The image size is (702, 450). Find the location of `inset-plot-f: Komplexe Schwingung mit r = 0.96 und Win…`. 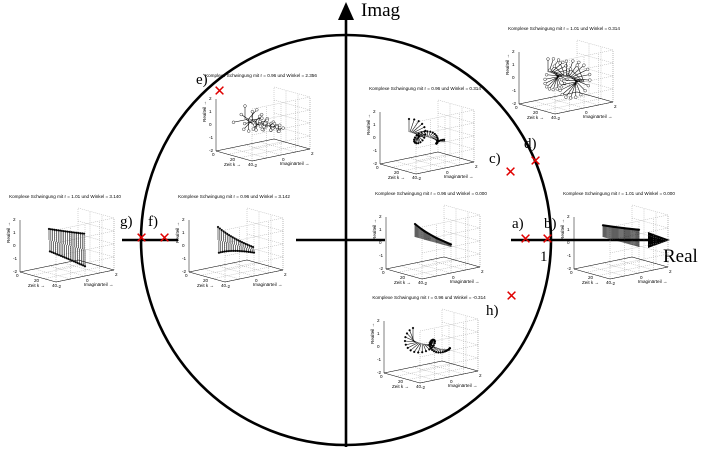

inset-plot-f: Komplexe Schwingung mit r = 0.96 und Win… is located at coordinates (234, 242).